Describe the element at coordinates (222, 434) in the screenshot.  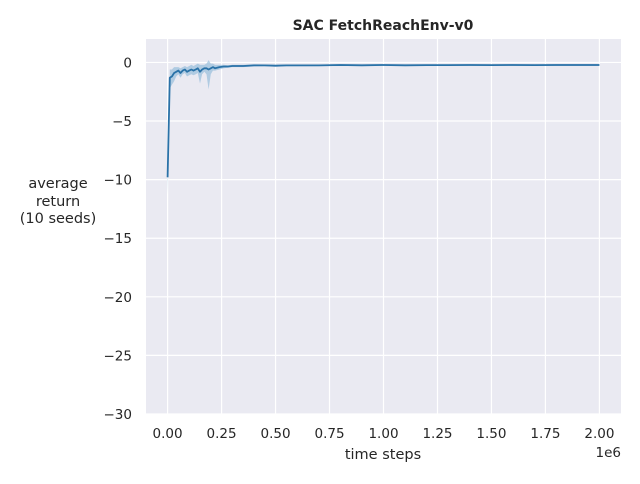
I see `x-tick-label: 0.25` at that location.